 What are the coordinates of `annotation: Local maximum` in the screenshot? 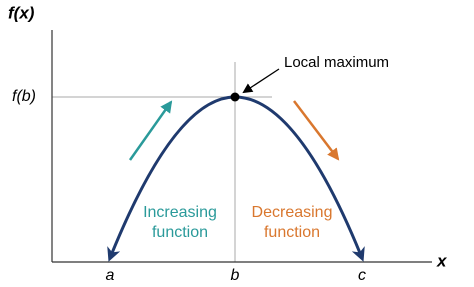 It's located at (336, 62).